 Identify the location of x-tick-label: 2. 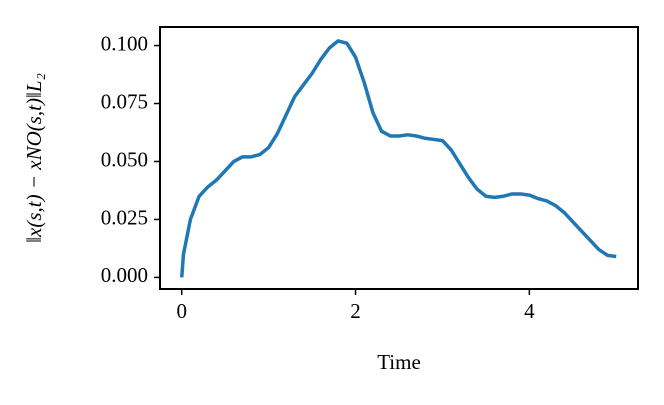
(355, 311).